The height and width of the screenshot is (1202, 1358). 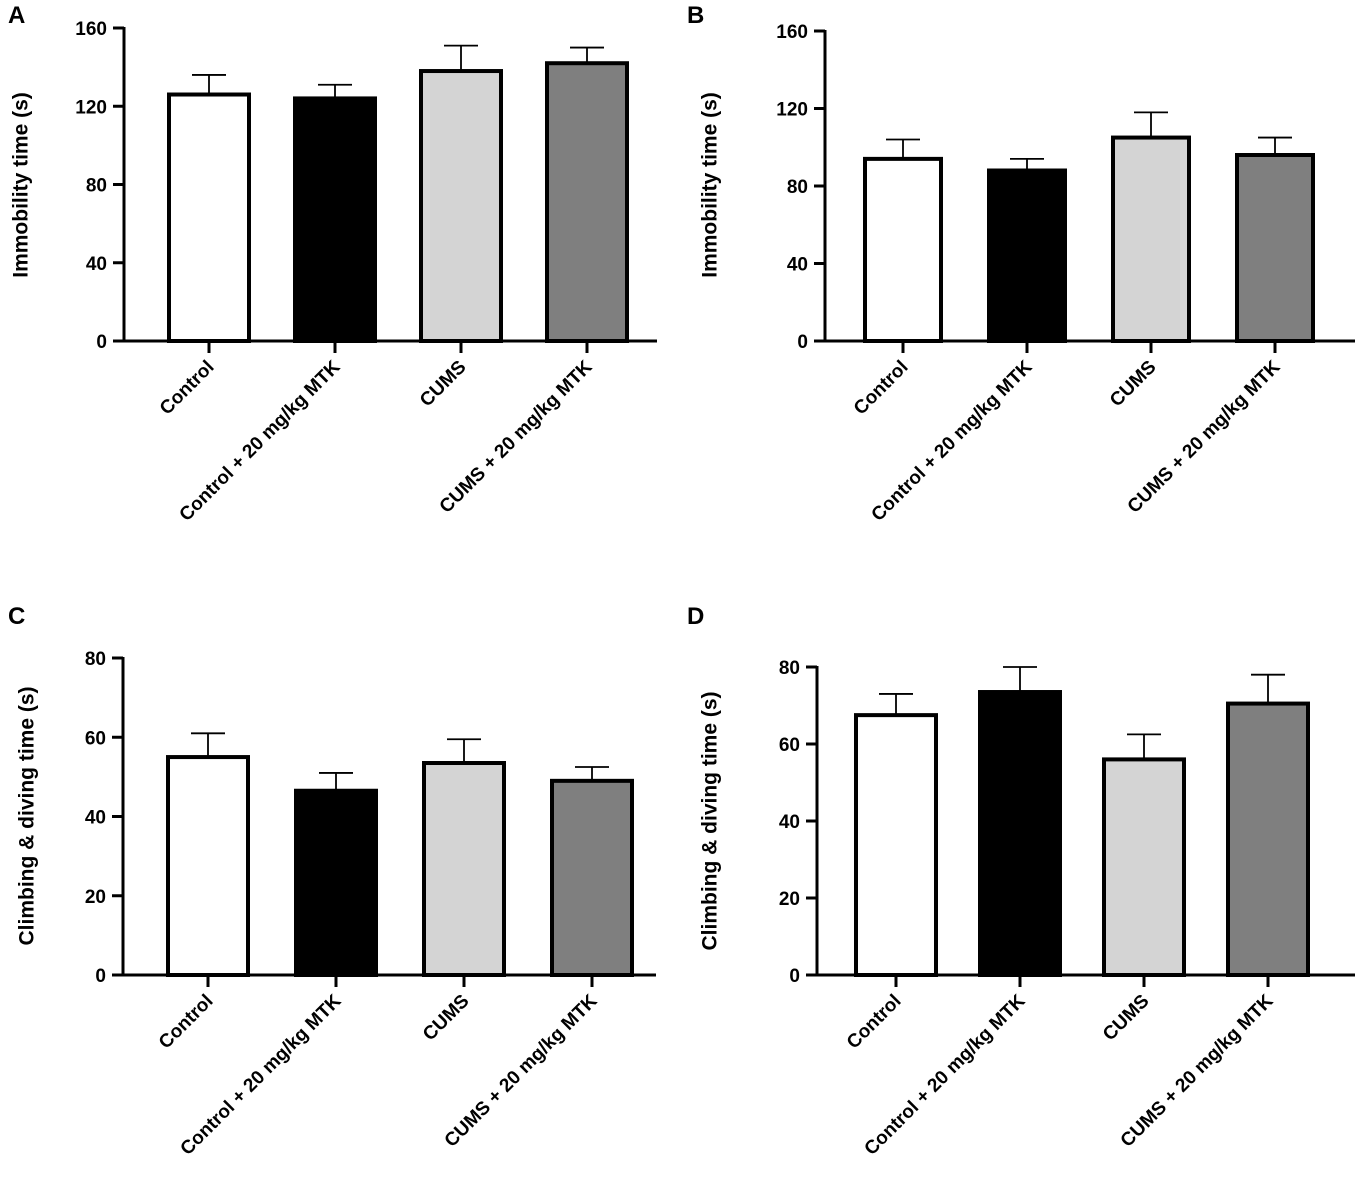 What do you see at coordinates (17, 15) in the screenshot?
I see `panel-letter-a: A` at bounding box center [17, 15].